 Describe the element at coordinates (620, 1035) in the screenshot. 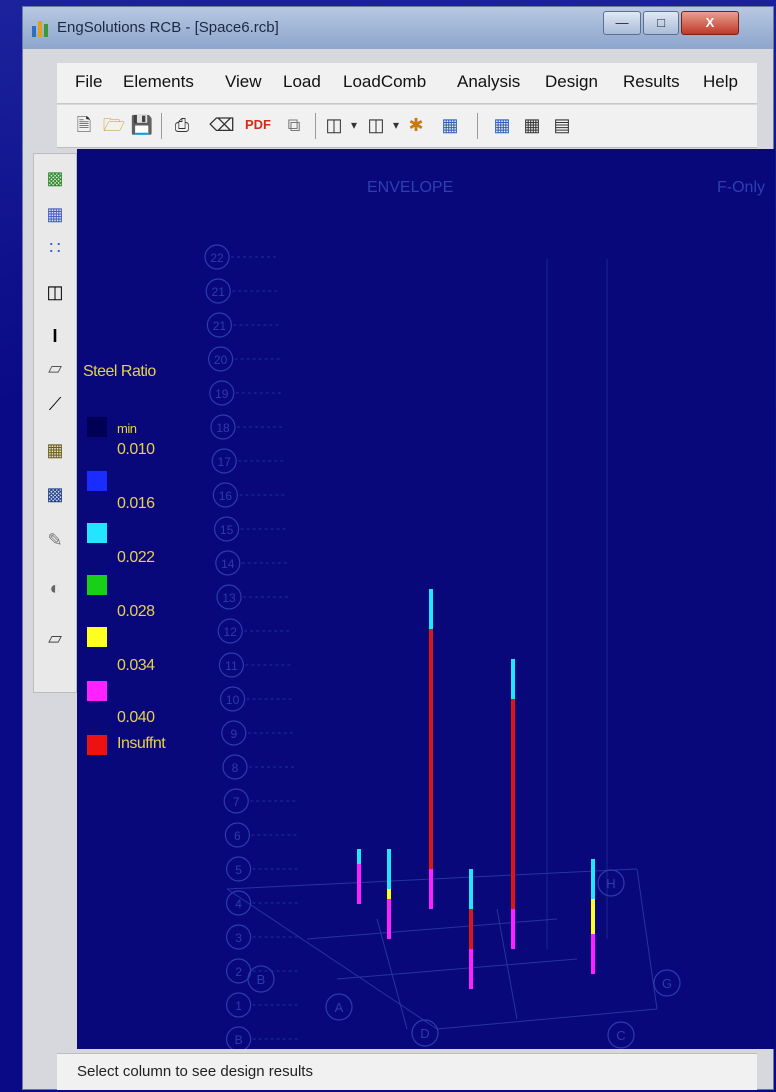

I see `grid-label: C` at that location.